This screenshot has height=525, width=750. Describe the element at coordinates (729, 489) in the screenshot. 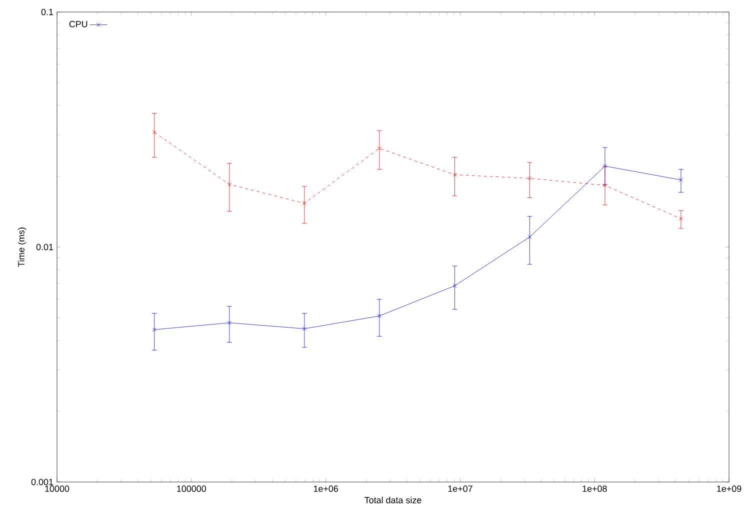

I see `x-tick-label: 1e+09` at that location.